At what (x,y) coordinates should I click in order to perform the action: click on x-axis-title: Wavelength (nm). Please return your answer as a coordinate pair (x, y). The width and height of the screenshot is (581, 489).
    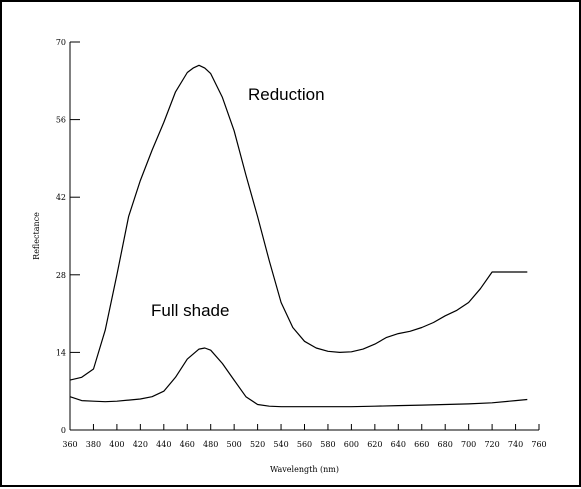
    Looking at the image, I should click on (304, 469).